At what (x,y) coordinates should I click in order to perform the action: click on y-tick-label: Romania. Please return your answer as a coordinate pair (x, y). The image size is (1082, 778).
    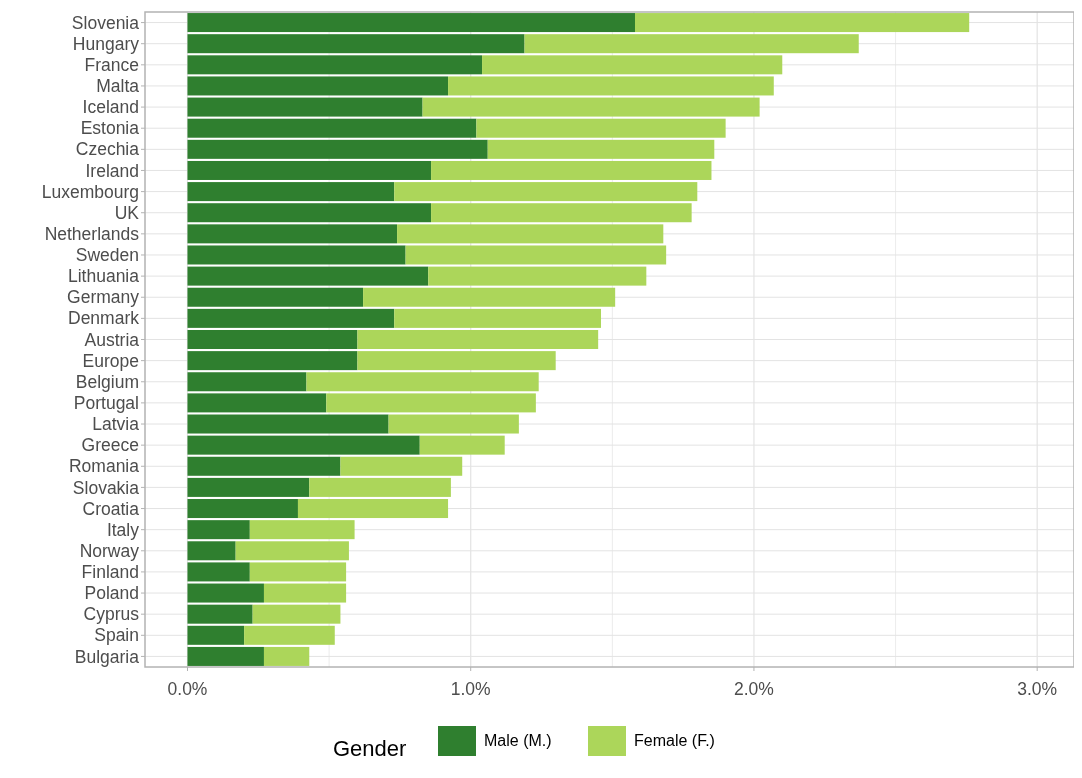
    Looking at the image, I should click on (104, 466).